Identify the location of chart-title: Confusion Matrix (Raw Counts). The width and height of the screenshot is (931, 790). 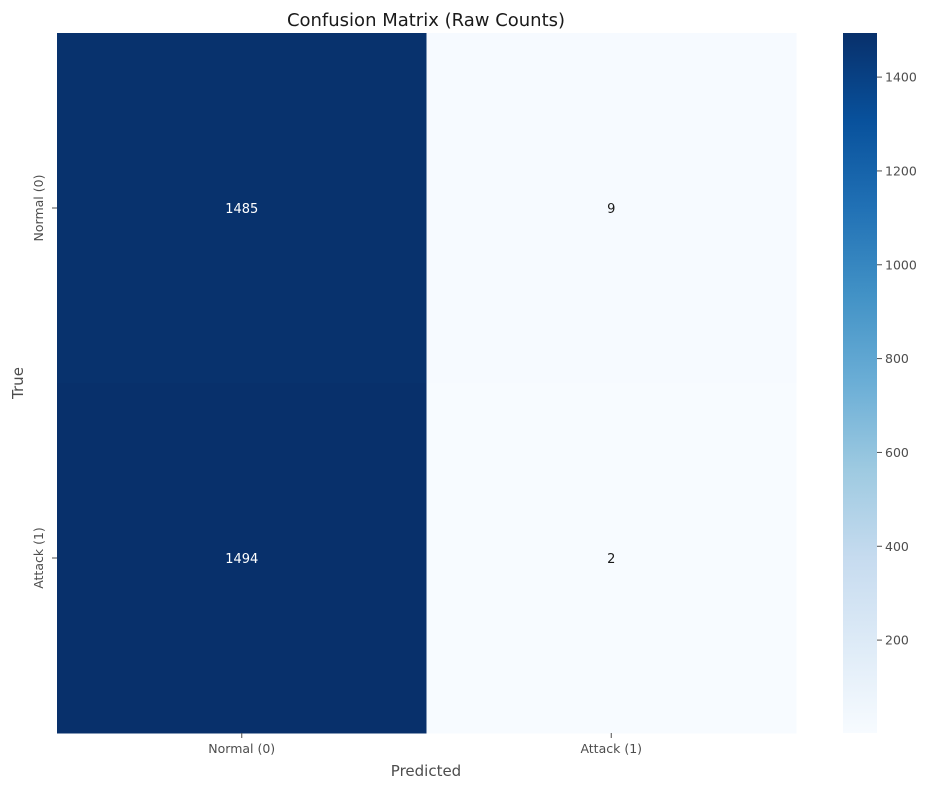
(426, 20).